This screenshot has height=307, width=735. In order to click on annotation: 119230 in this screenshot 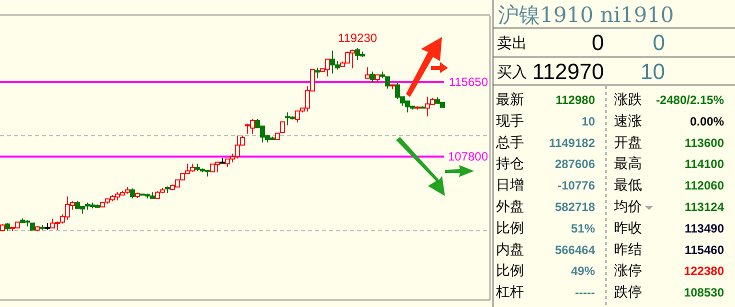, I will do `click(358, 38)`.